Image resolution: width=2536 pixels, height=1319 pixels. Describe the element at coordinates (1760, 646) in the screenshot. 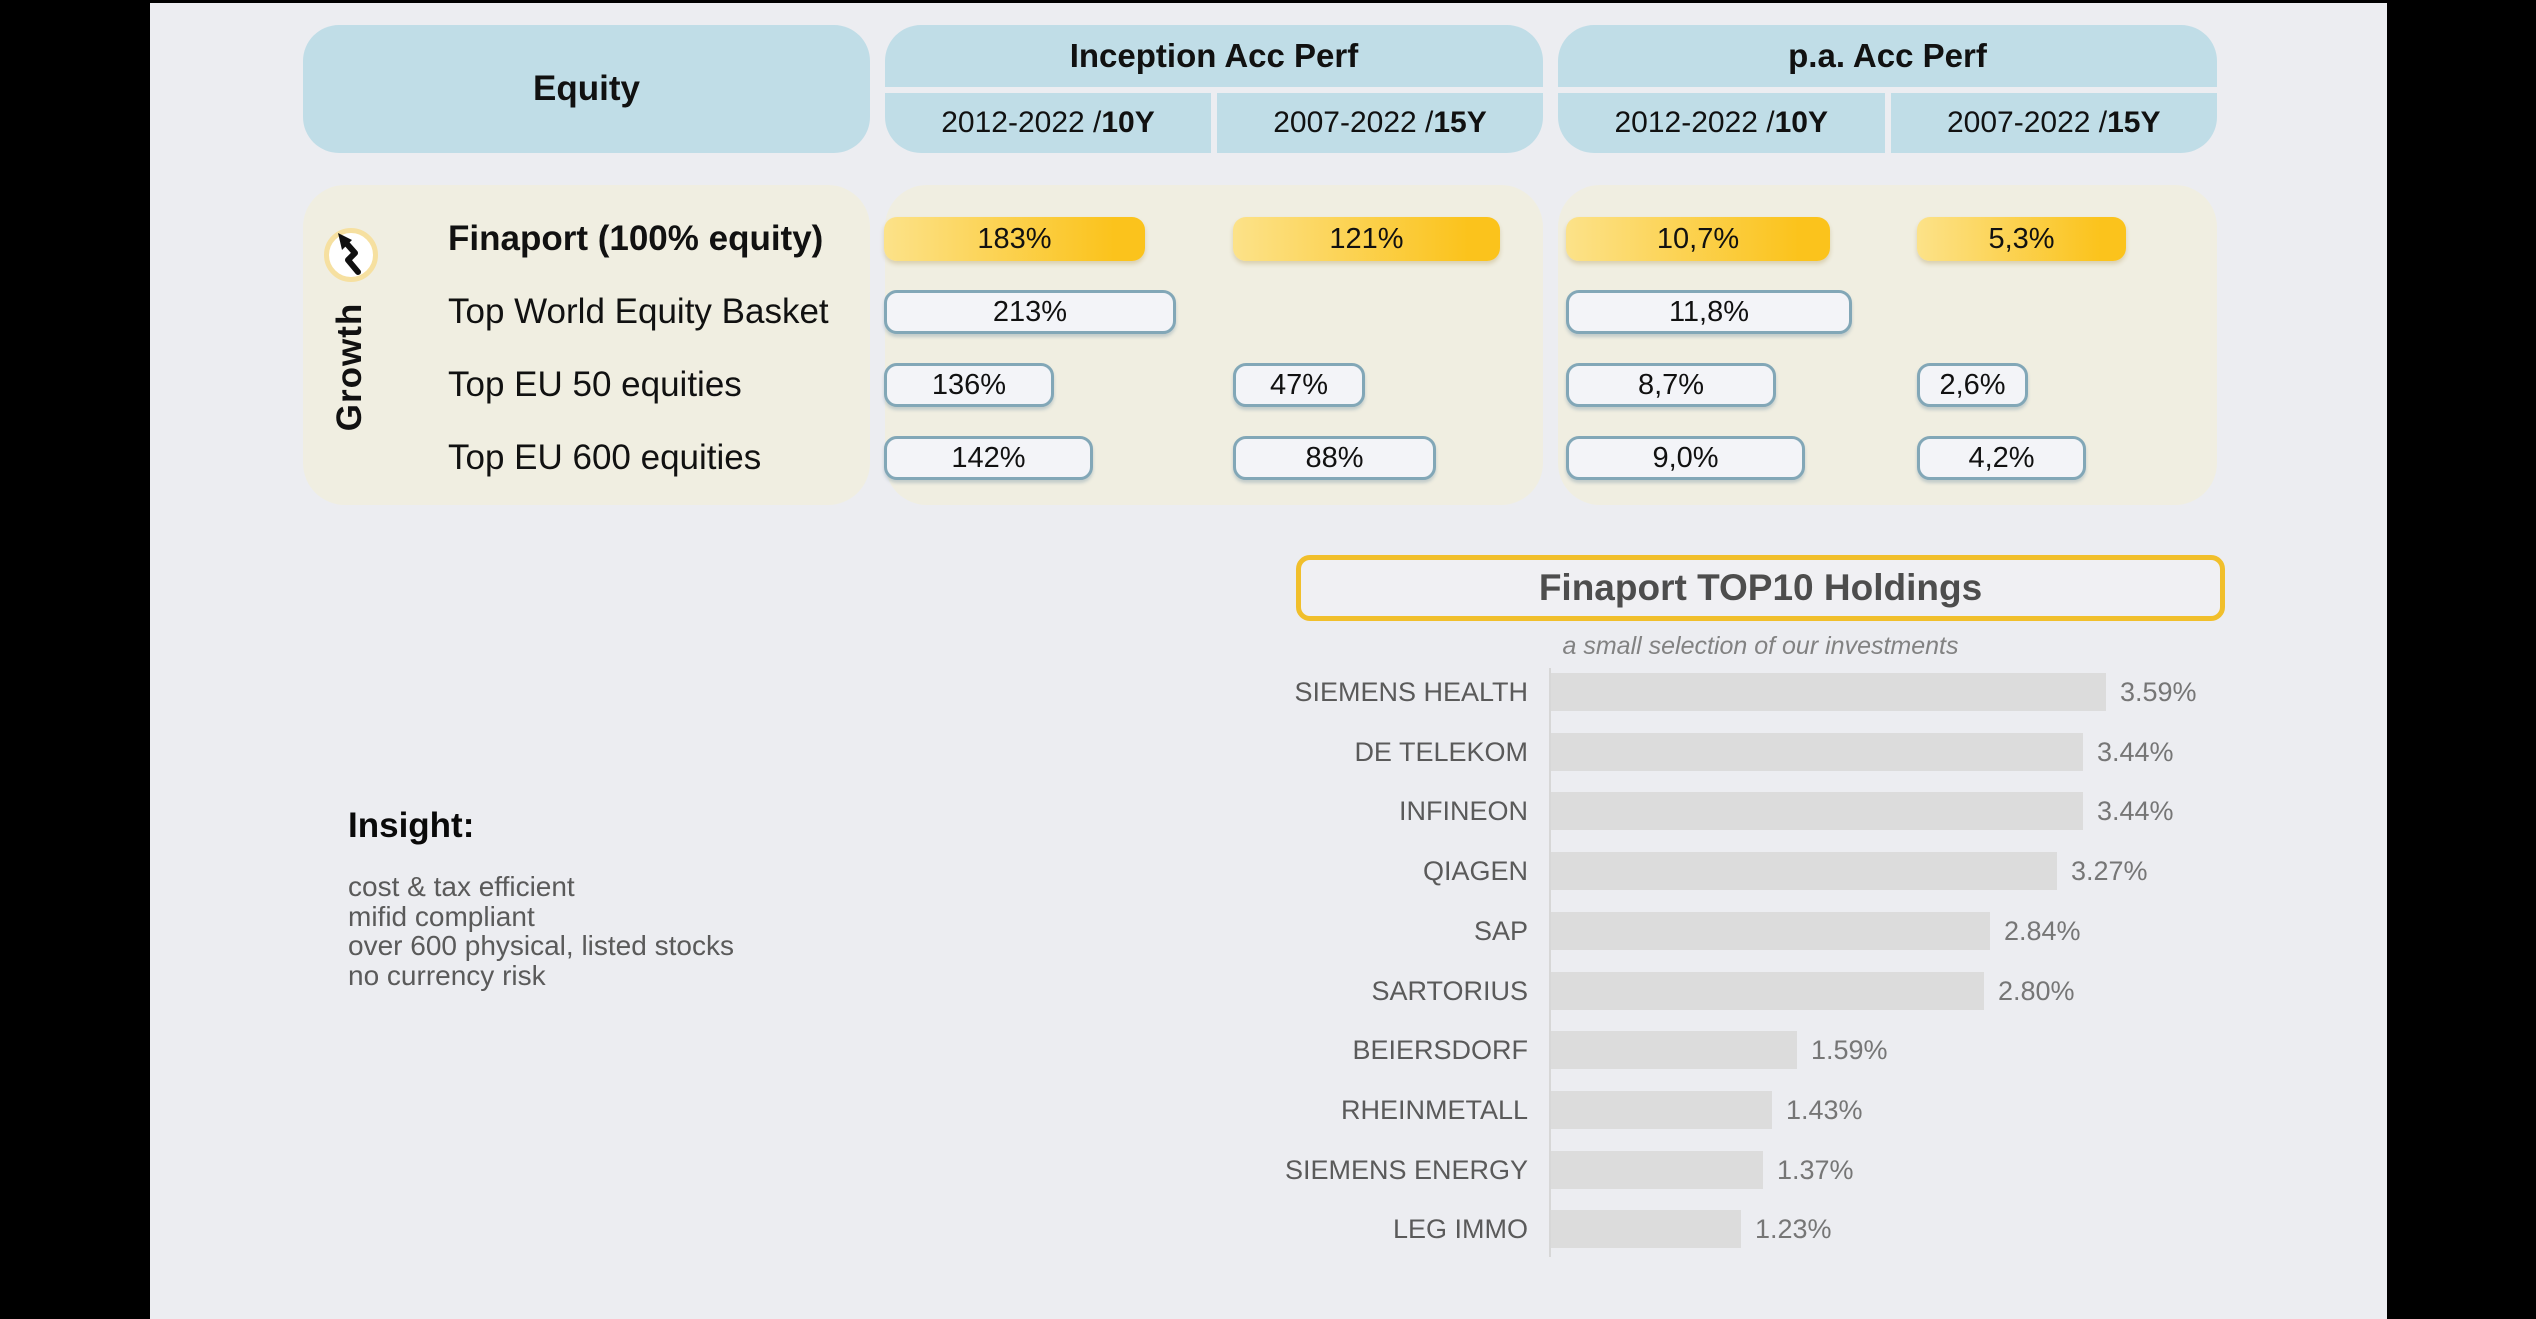

I see `holdings-subtitle: a small selection of our investments` at that location.